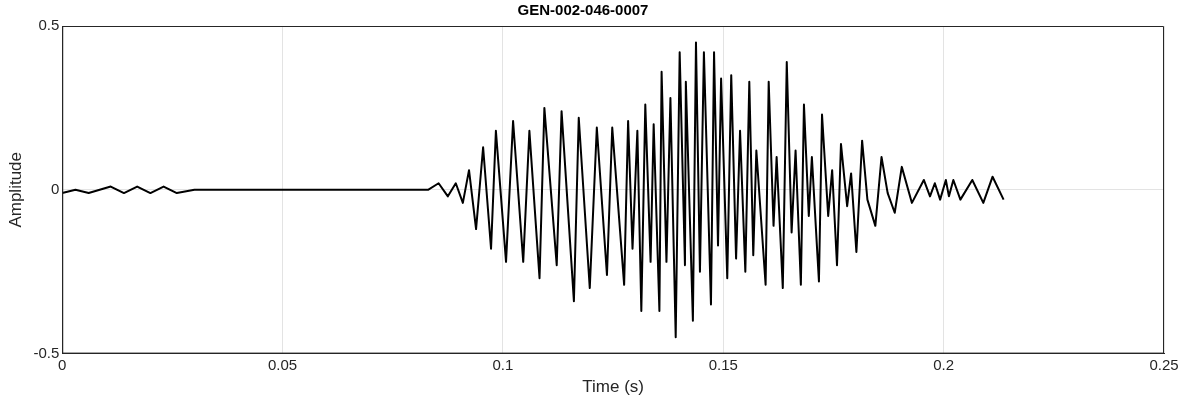 The height and width of the screenshot is (404, 1182). What do you see at coordinates (55, 188) in the screenshot?
I see `y-tick-label: 0` at bounding box center [55, 188].